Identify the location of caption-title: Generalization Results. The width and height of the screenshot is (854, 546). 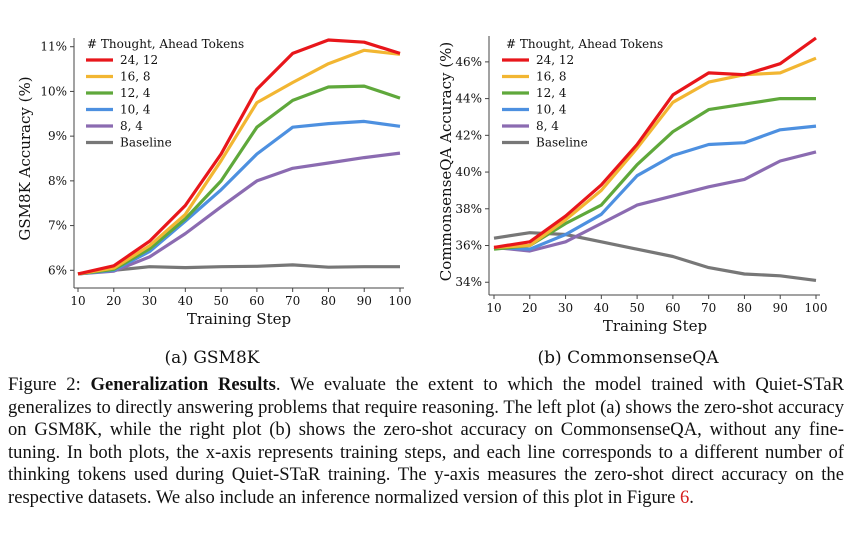
(183, 384).